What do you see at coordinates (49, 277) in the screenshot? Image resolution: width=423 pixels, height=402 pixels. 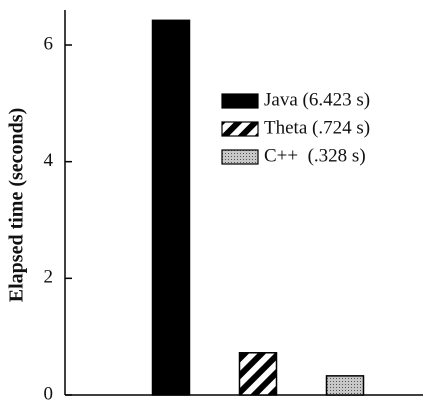 I see `y-tick-label: 2` at bounding box center [49, 277].